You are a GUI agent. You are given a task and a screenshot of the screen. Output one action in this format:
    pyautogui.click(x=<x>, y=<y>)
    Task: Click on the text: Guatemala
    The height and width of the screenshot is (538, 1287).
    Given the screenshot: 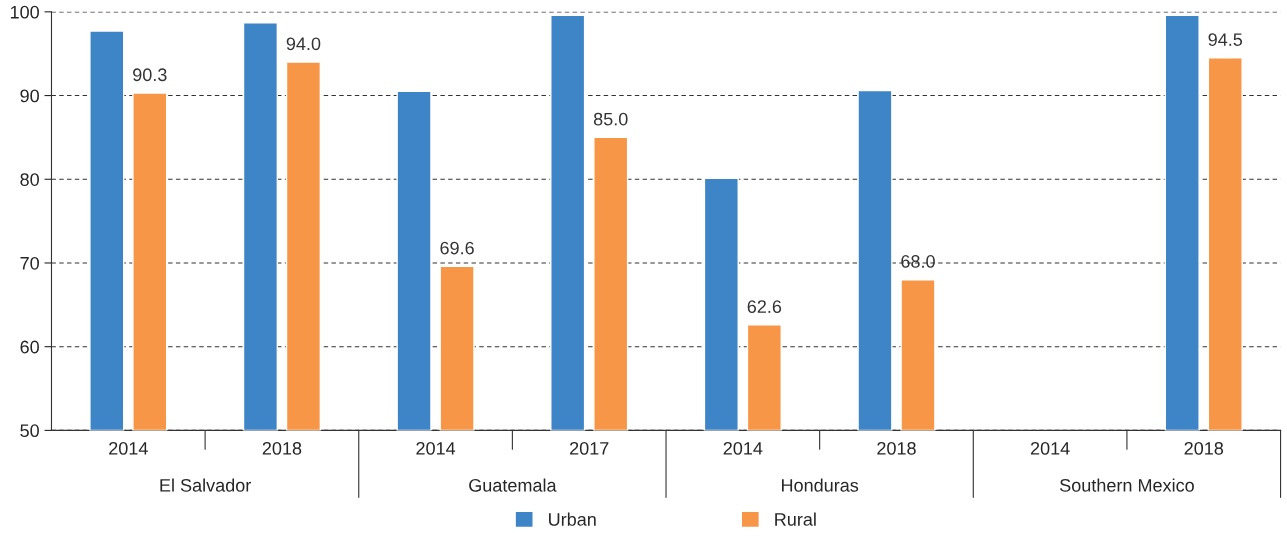 What is the action you would take?
    pyautogui.click(x=513, y=485)
    